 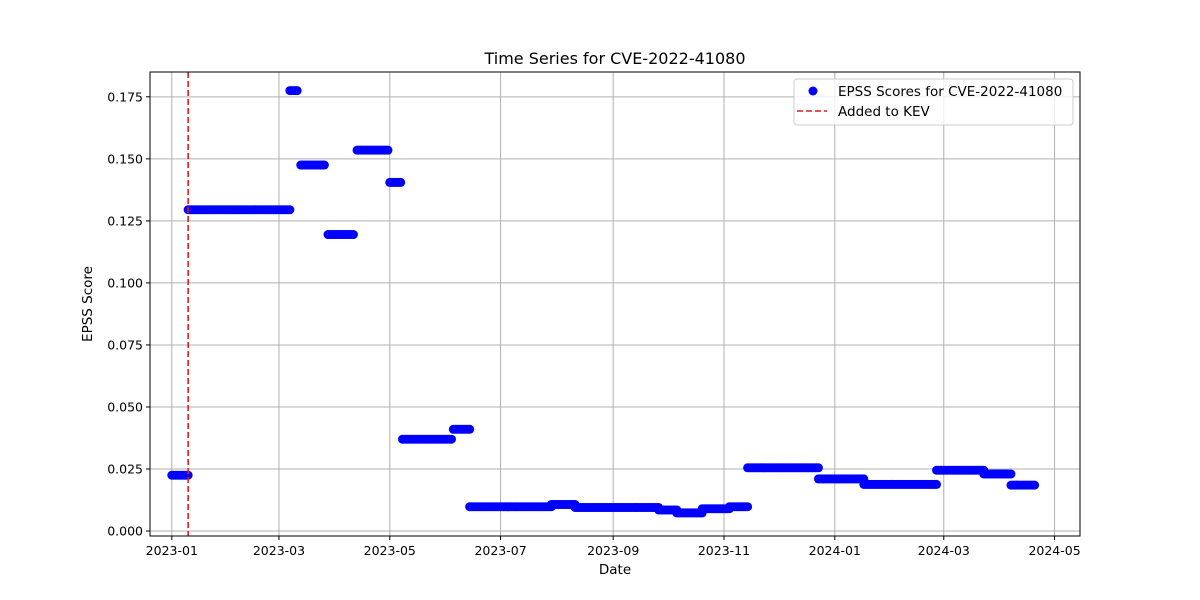 What do you see at coordinates (125, 158) in the screenshot?
I see `y-tick-label: 0.150` at bounding box center [125, 158].